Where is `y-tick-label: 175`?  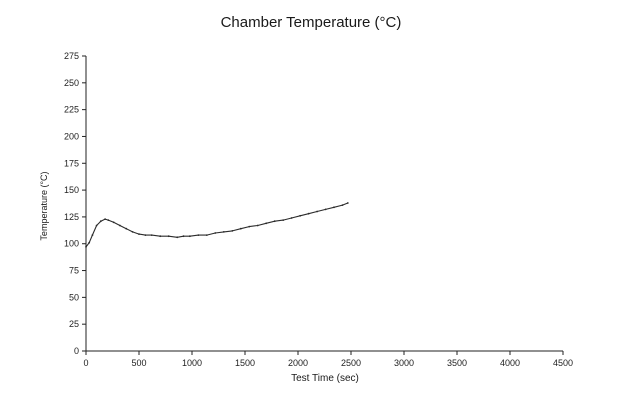 y-tick-label: 175 is located at coordinates (71, 163).